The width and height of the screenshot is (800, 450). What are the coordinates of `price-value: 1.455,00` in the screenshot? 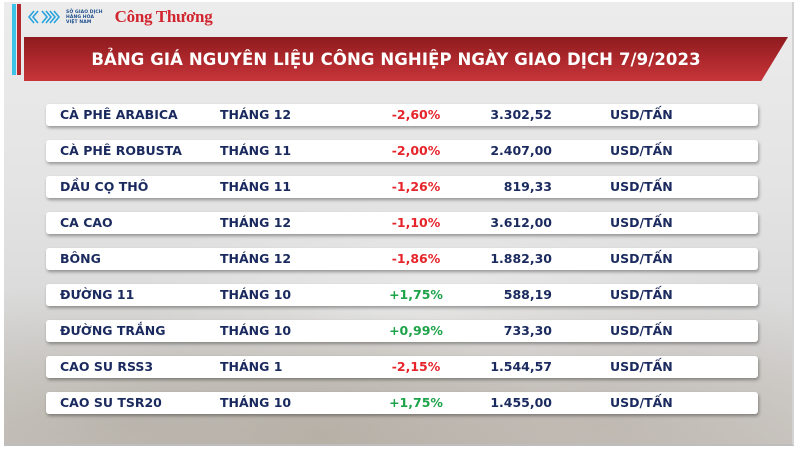 It's located at (521, 402).